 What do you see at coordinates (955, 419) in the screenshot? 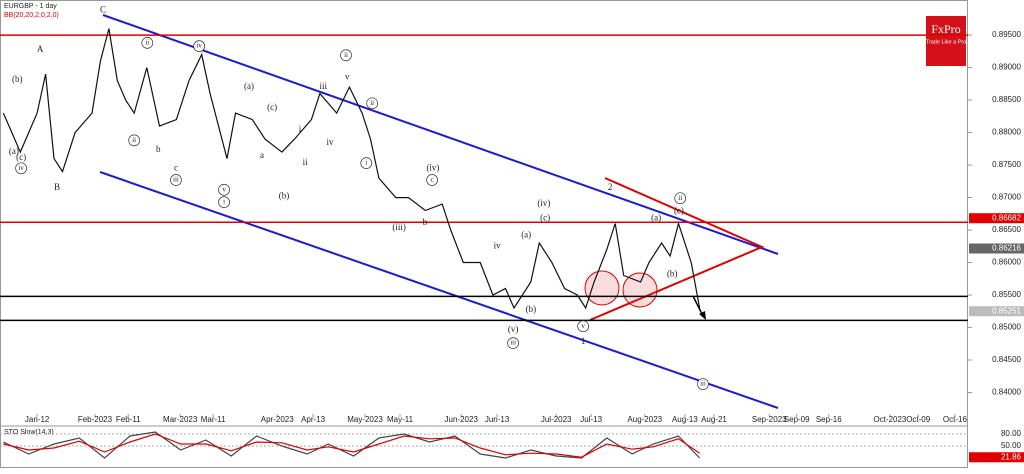
I see `x-tick-label: Oct-16` at bounding box center [955, 419].